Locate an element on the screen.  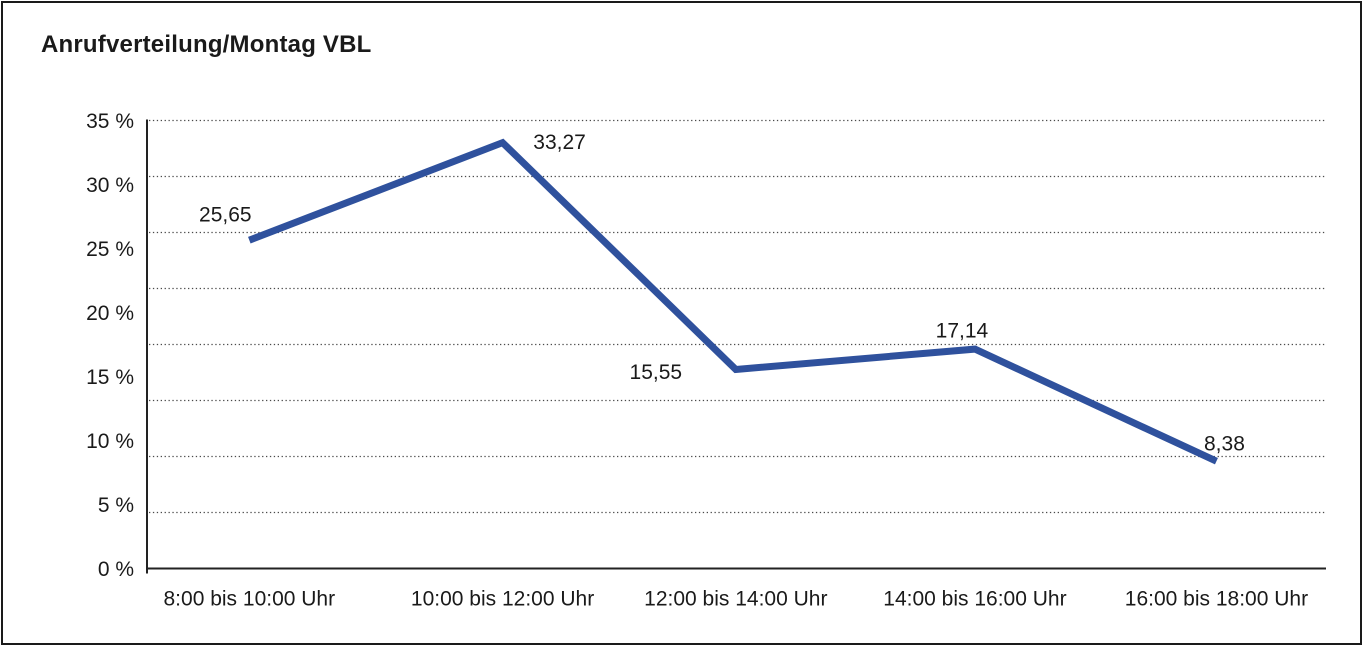
x-category-label: 16:00 bis 18:00 Uhr is located at coordinates (1216, 599).